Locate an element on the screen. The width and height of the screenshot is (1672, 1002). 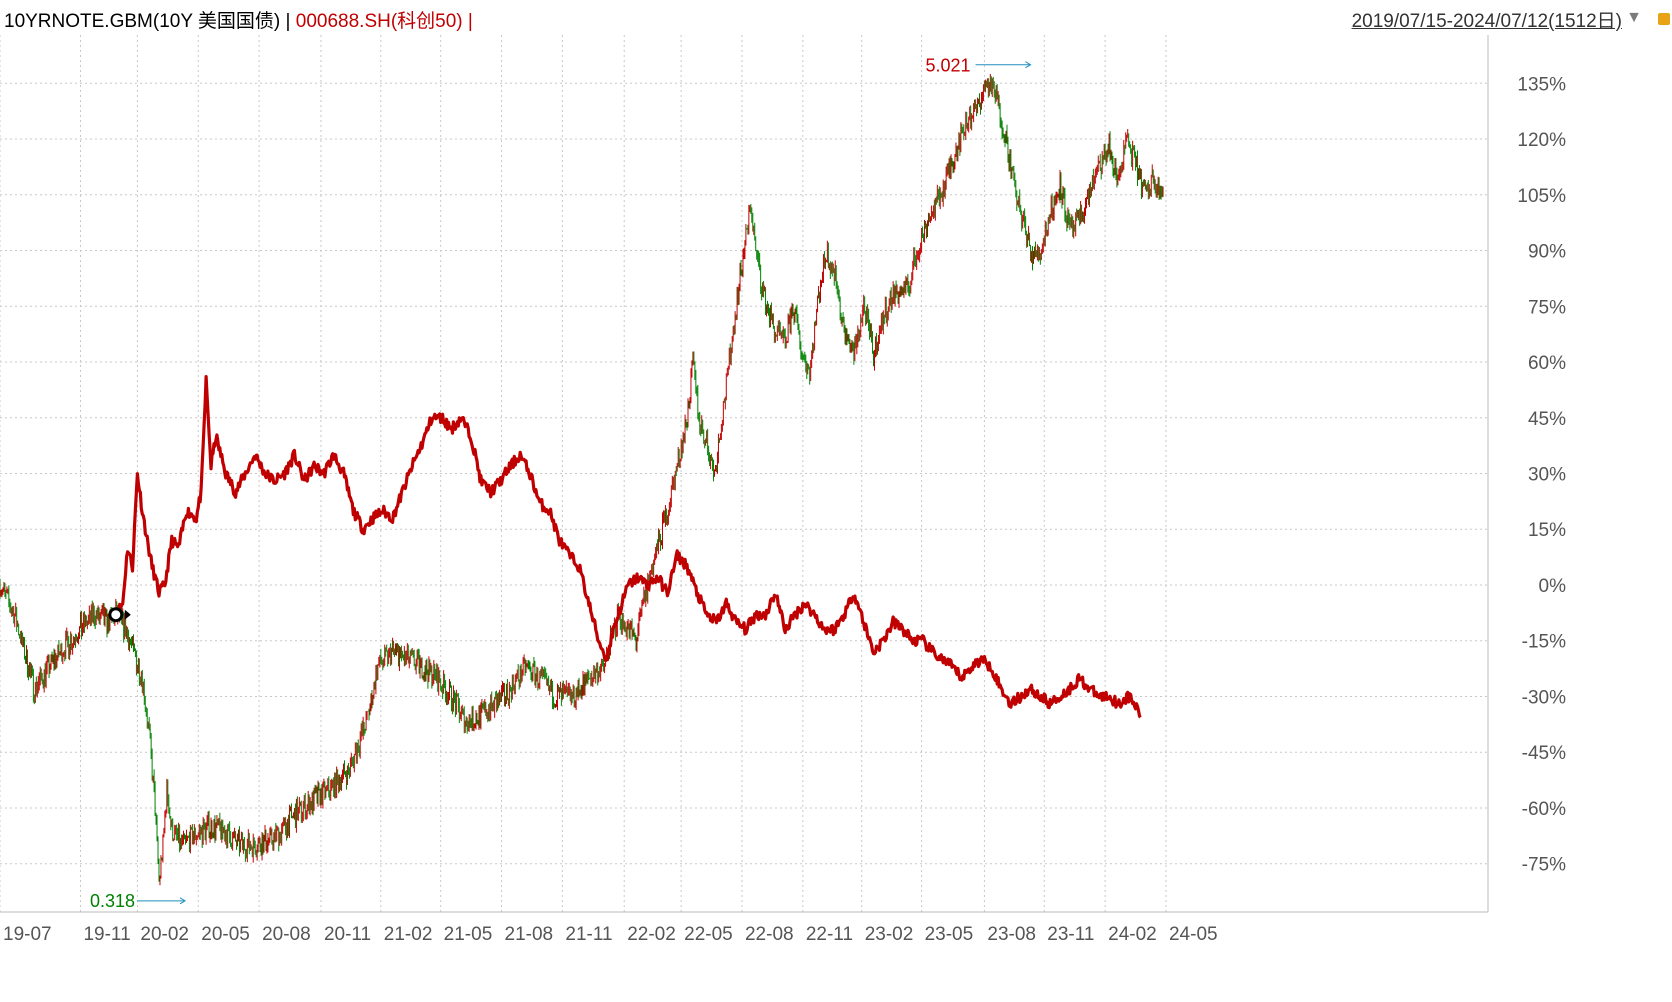
y-tick-label: -30% is located at coordinates (1544, 697).